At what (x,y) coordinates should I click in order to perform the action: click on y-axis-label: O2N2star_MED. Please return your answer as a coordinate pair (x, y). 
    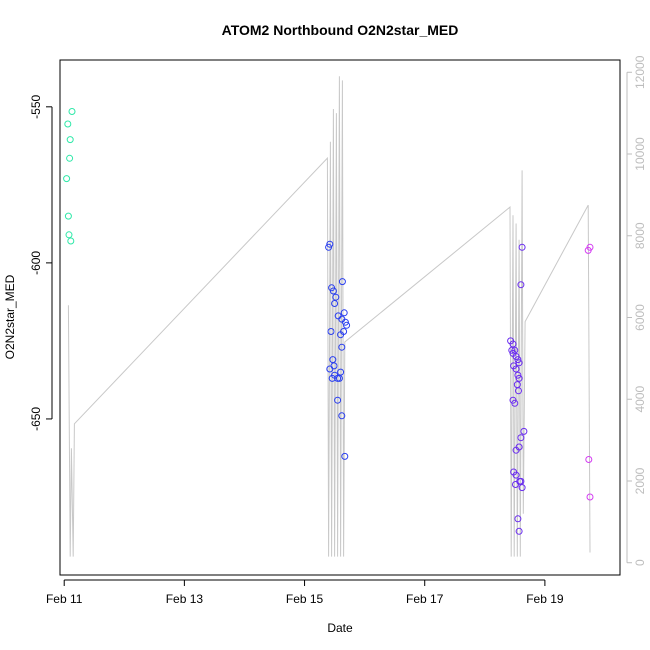
    Looking at the image, I should click on (10, 316).